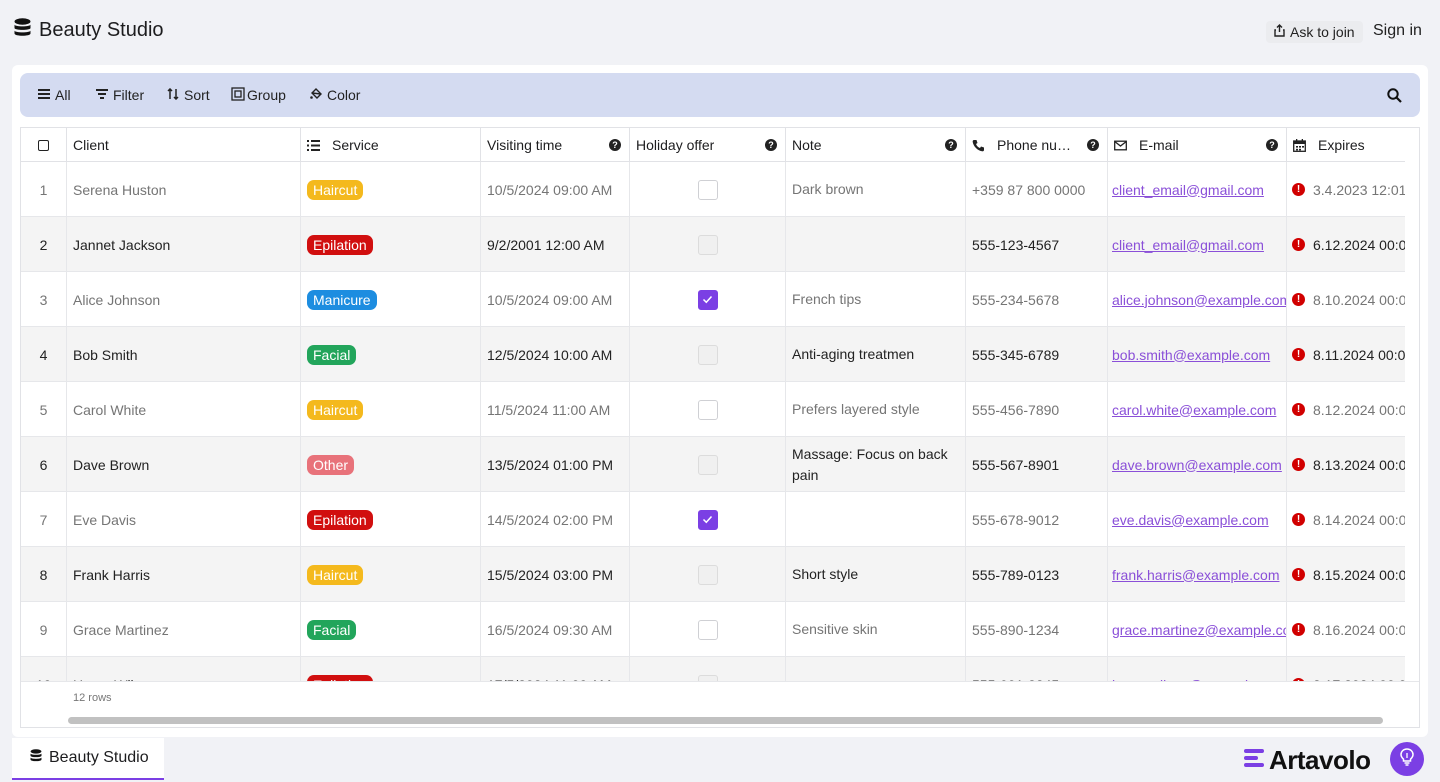 This screenshot has height=782, width=1440. Describe the element at coordinates (1346, 519) in the screenshot. I see `cell-expires: ! 8.14.2024 00:0` at that location.